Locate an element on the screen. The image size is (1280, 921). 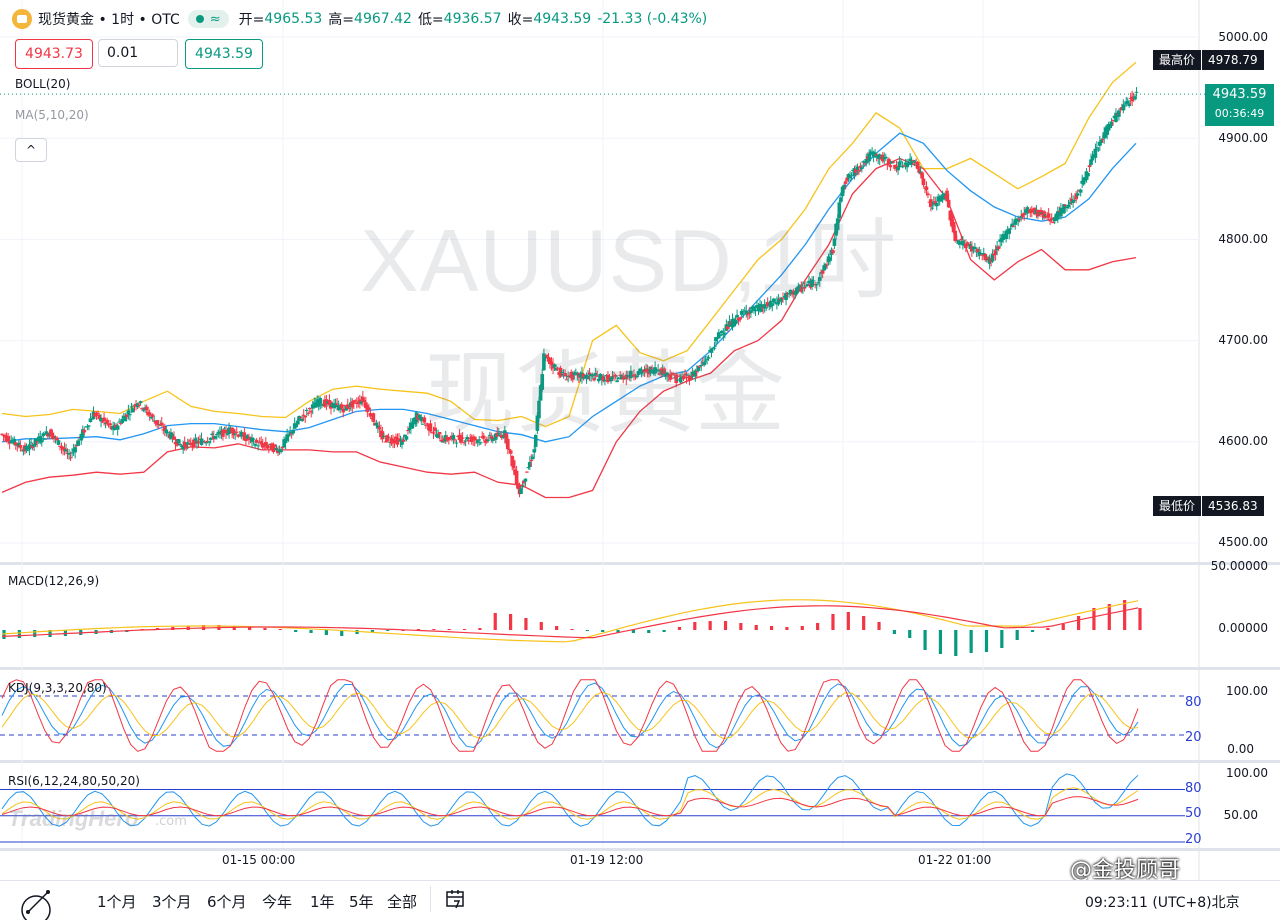
gold-logo-icon is located at coordinates (22, 19).